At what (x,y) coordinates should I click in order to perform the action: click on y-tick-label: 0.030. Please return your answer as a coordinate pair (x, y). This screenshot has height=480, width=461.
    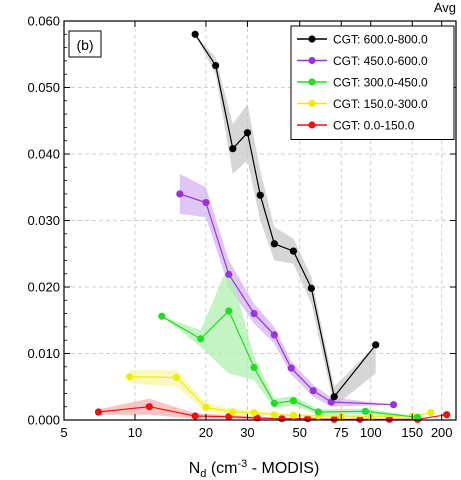
    Looking at the image, I should click on (43, 220).